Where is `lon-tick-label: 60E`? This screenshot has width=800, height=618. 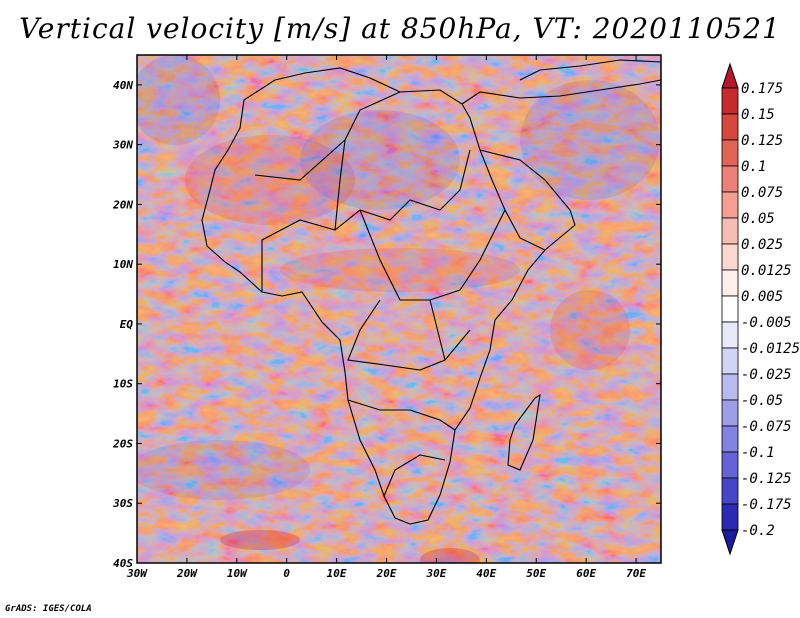
lon-tick-label: 60E is located at coordinates (586, 573).